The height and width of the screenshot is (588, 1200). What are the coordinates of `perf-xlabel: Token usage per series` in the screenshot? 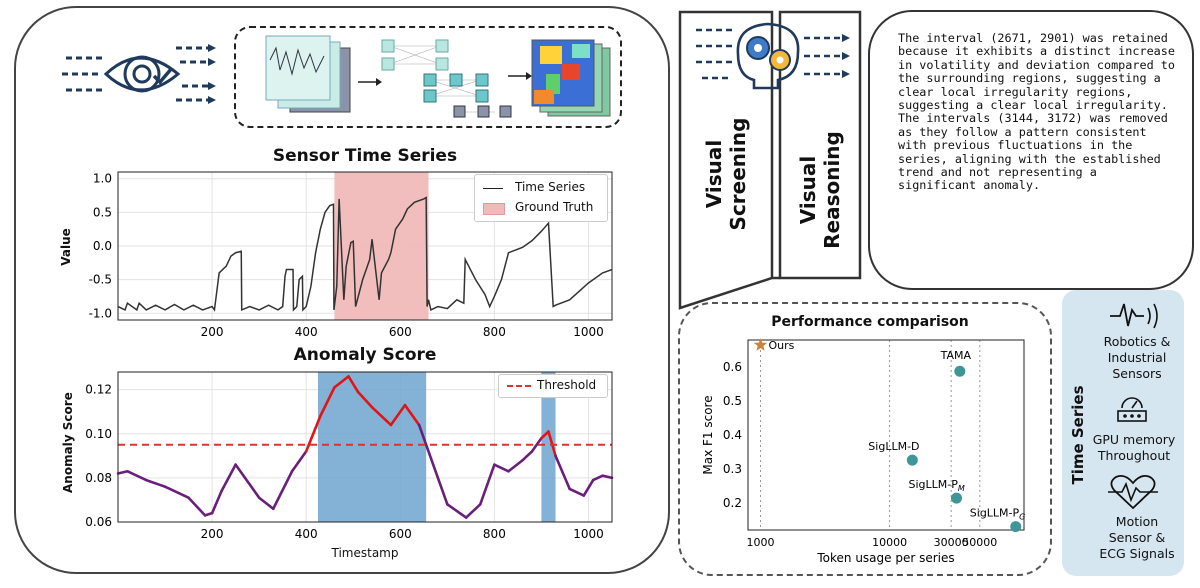 It's located at (885, 558).